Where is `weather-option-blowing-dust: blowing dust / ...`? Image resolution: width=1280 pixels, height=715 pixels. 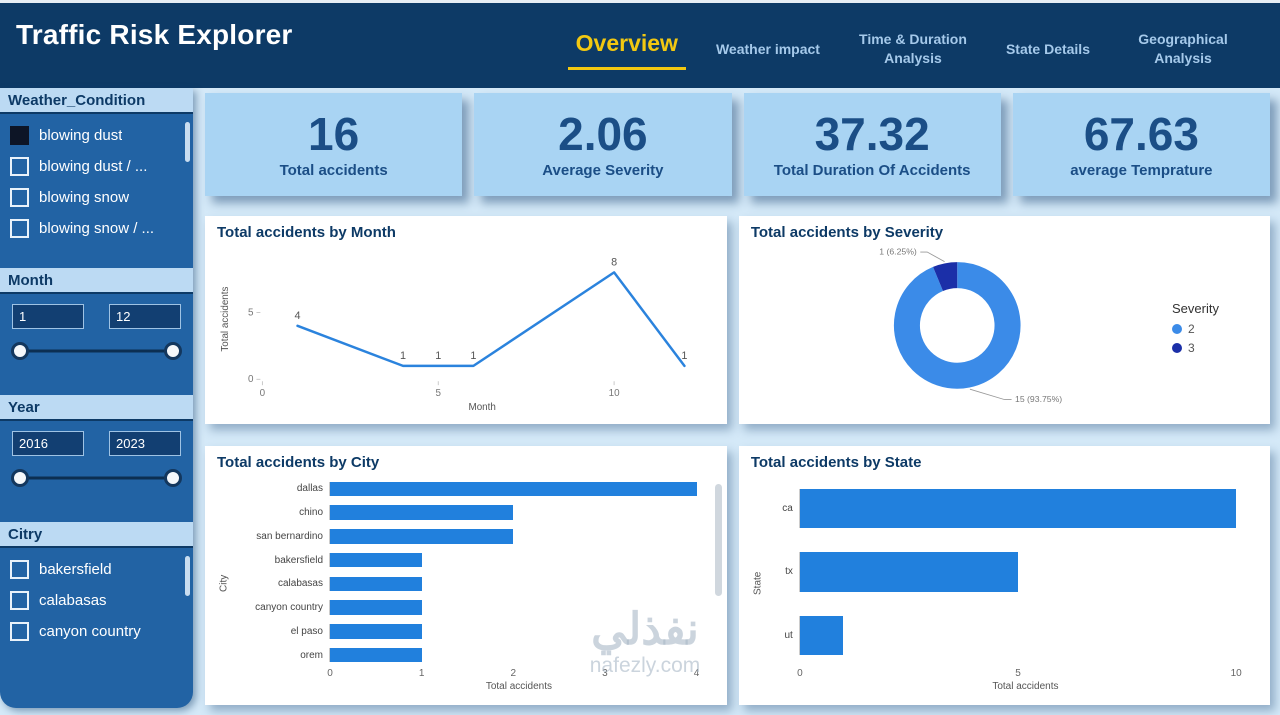 weather-option-blowing-dust: blowing dust / ... is located at coordinates (99, 166).